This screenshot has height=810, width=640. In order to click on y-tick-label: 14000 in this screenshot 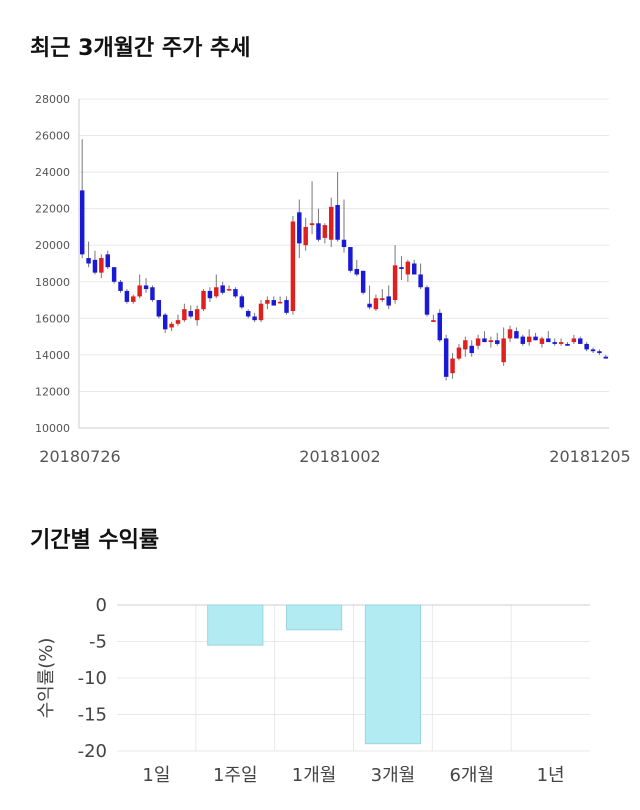, I will do `click(52, 355)`.